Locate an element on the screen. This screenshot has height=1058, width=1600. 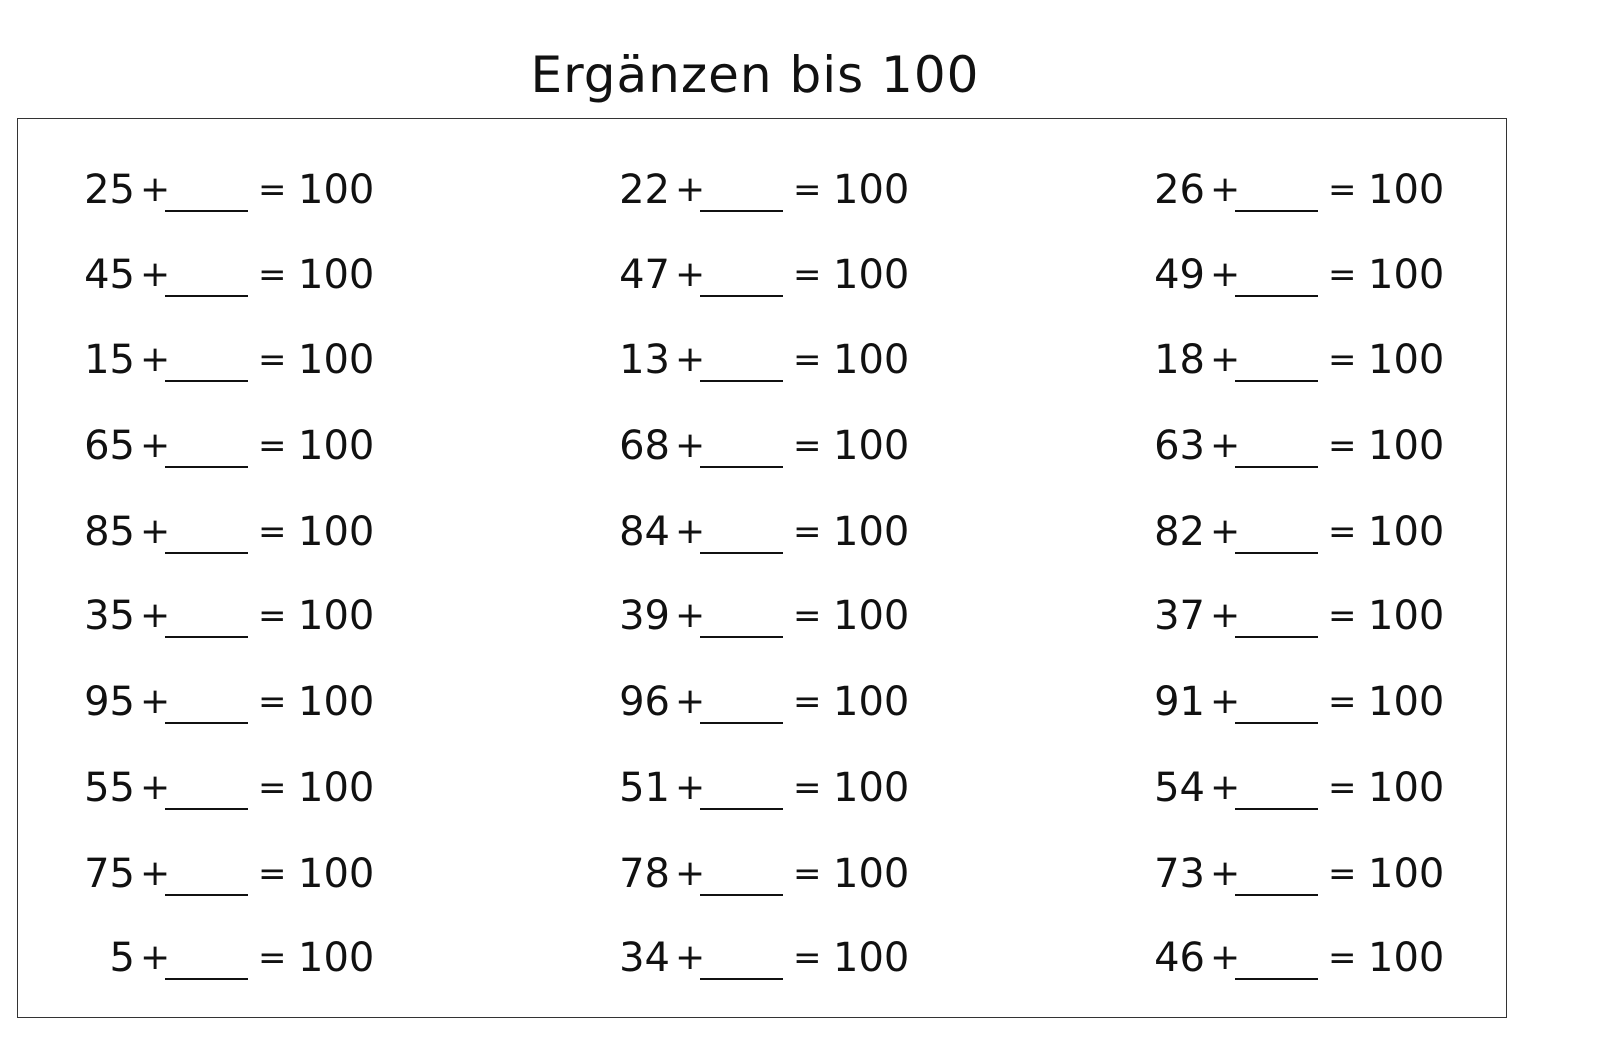
problem-item: 75 + = 100 is located at coordinates (200, 874).